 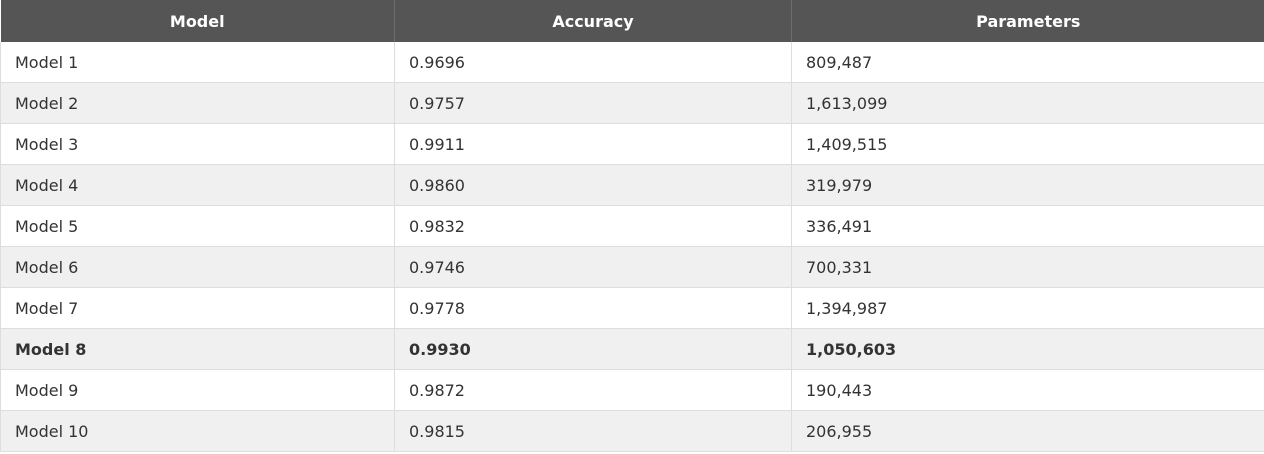 I want to click on header-row: Model Accuracy Parameters, so click(x=632, y=21).